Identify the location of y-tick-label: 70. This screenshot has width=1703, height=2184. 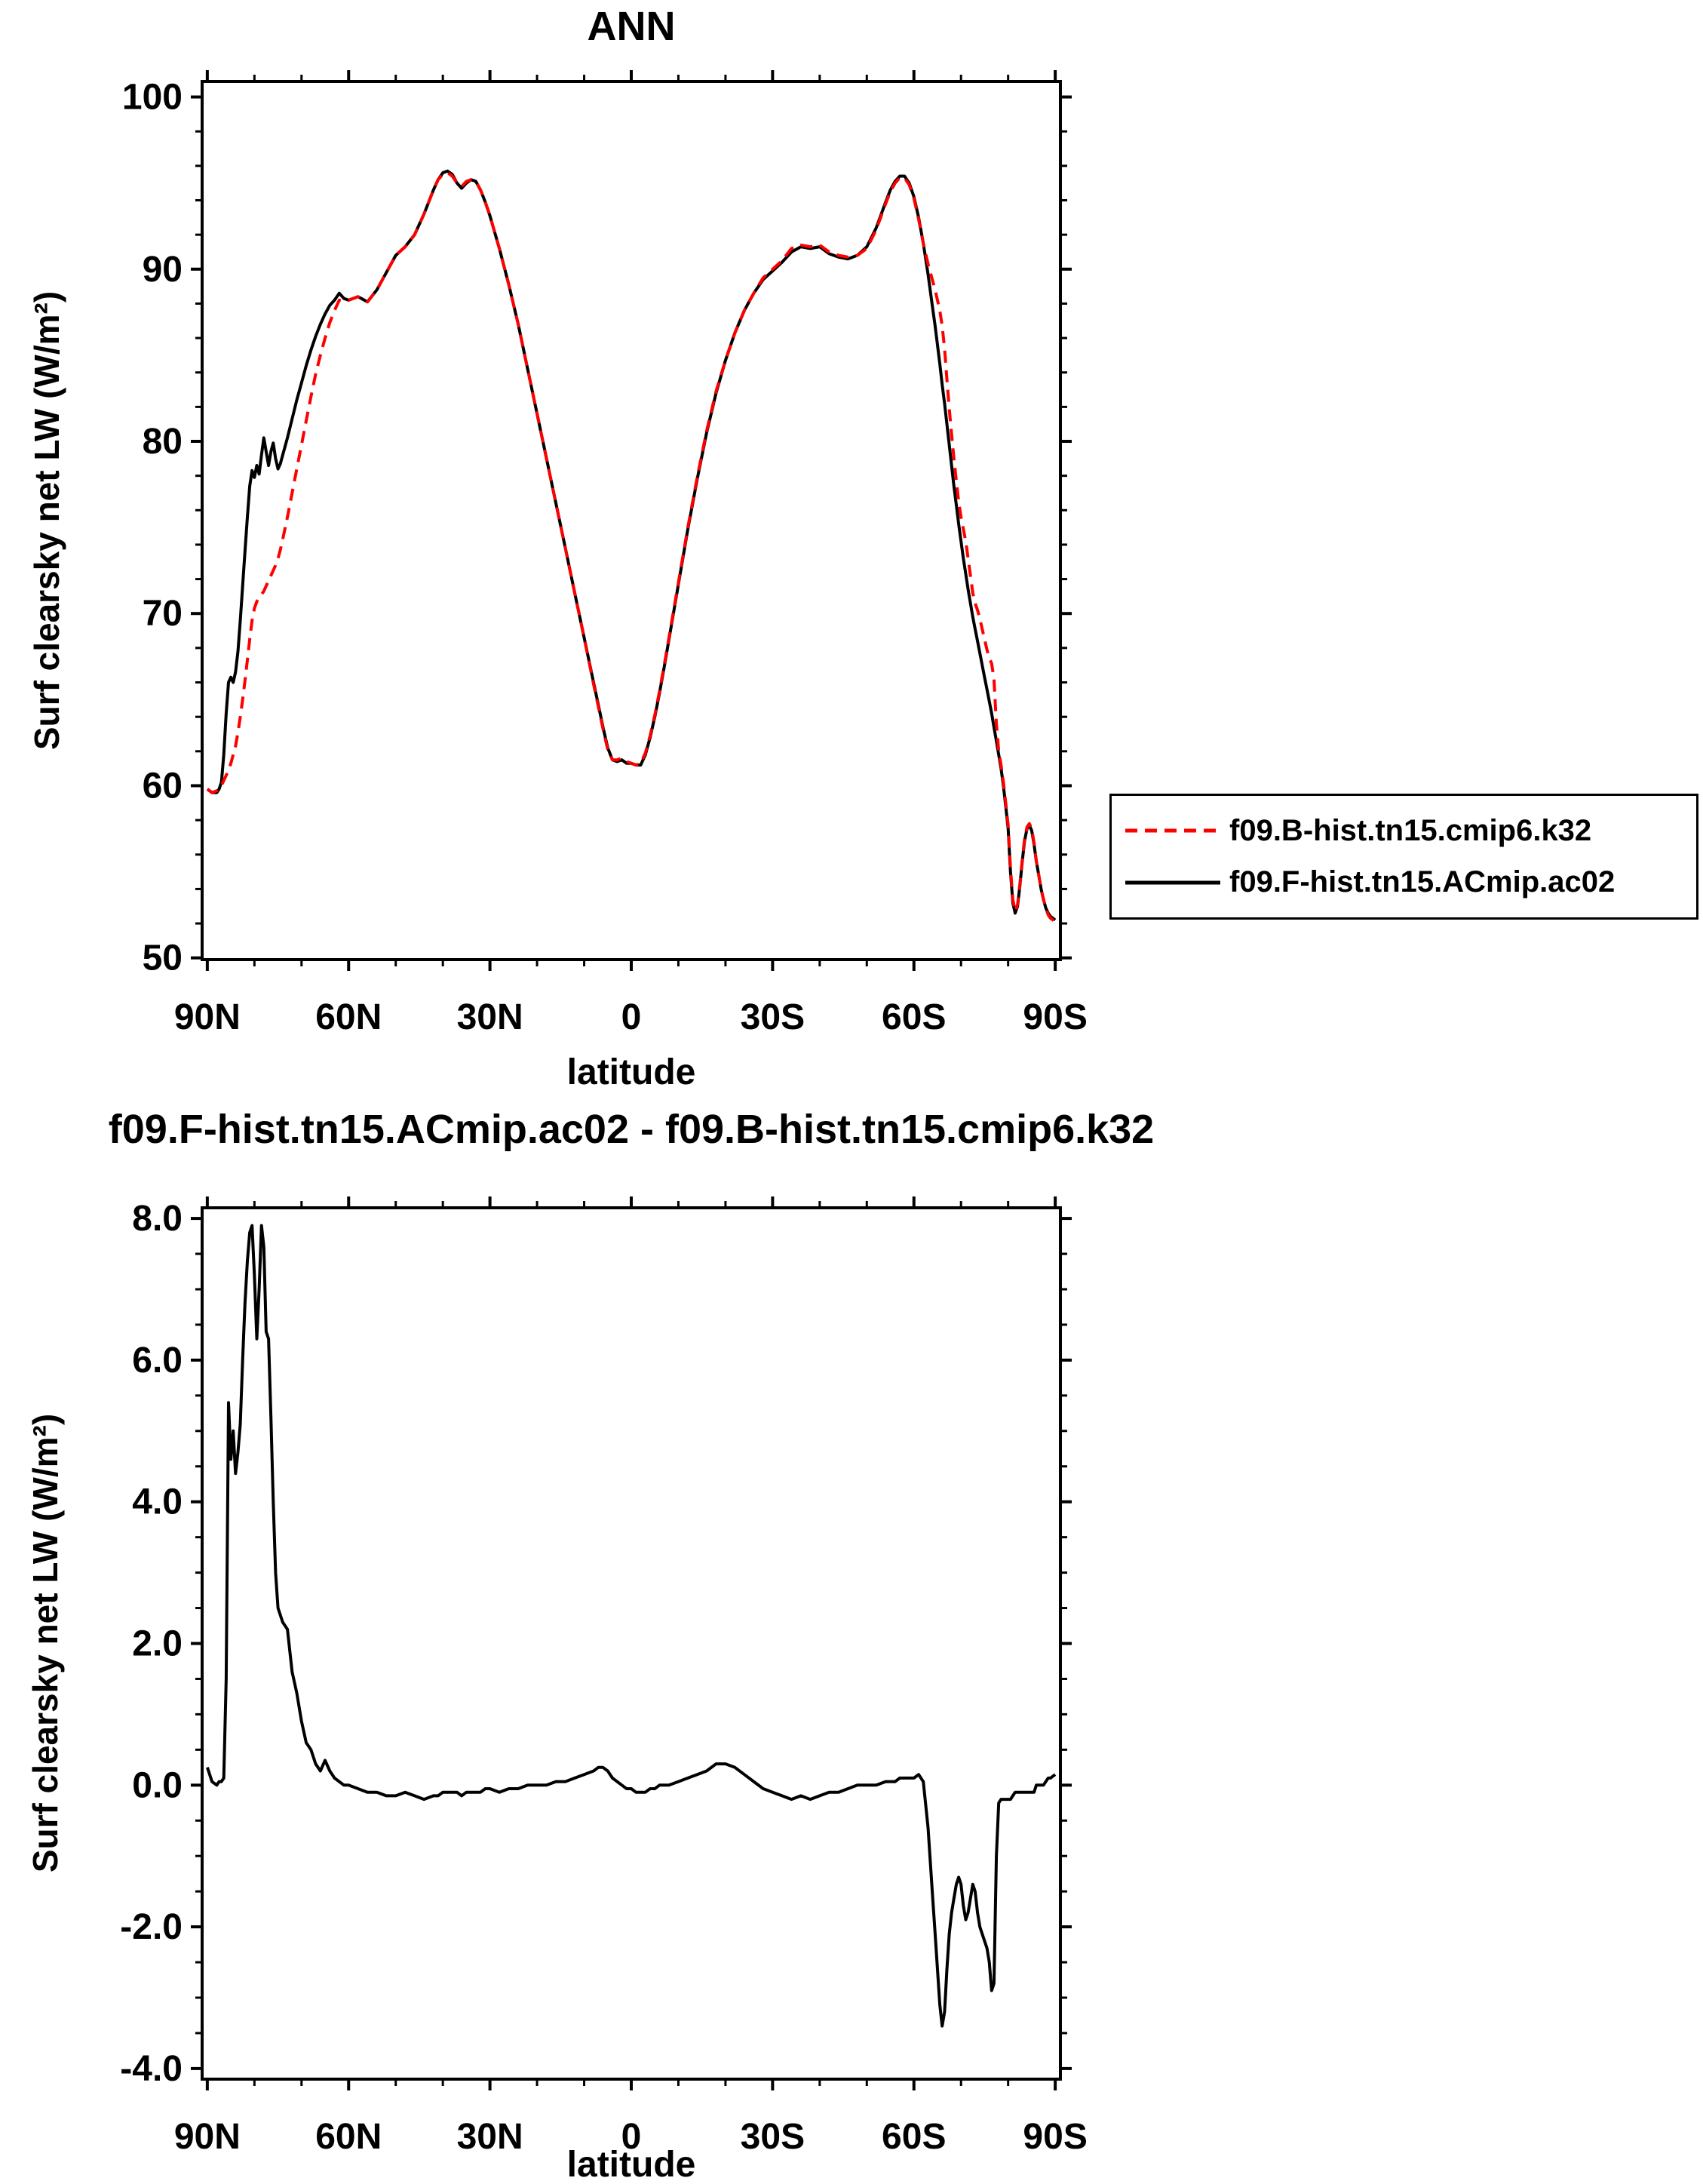
(163, 614).